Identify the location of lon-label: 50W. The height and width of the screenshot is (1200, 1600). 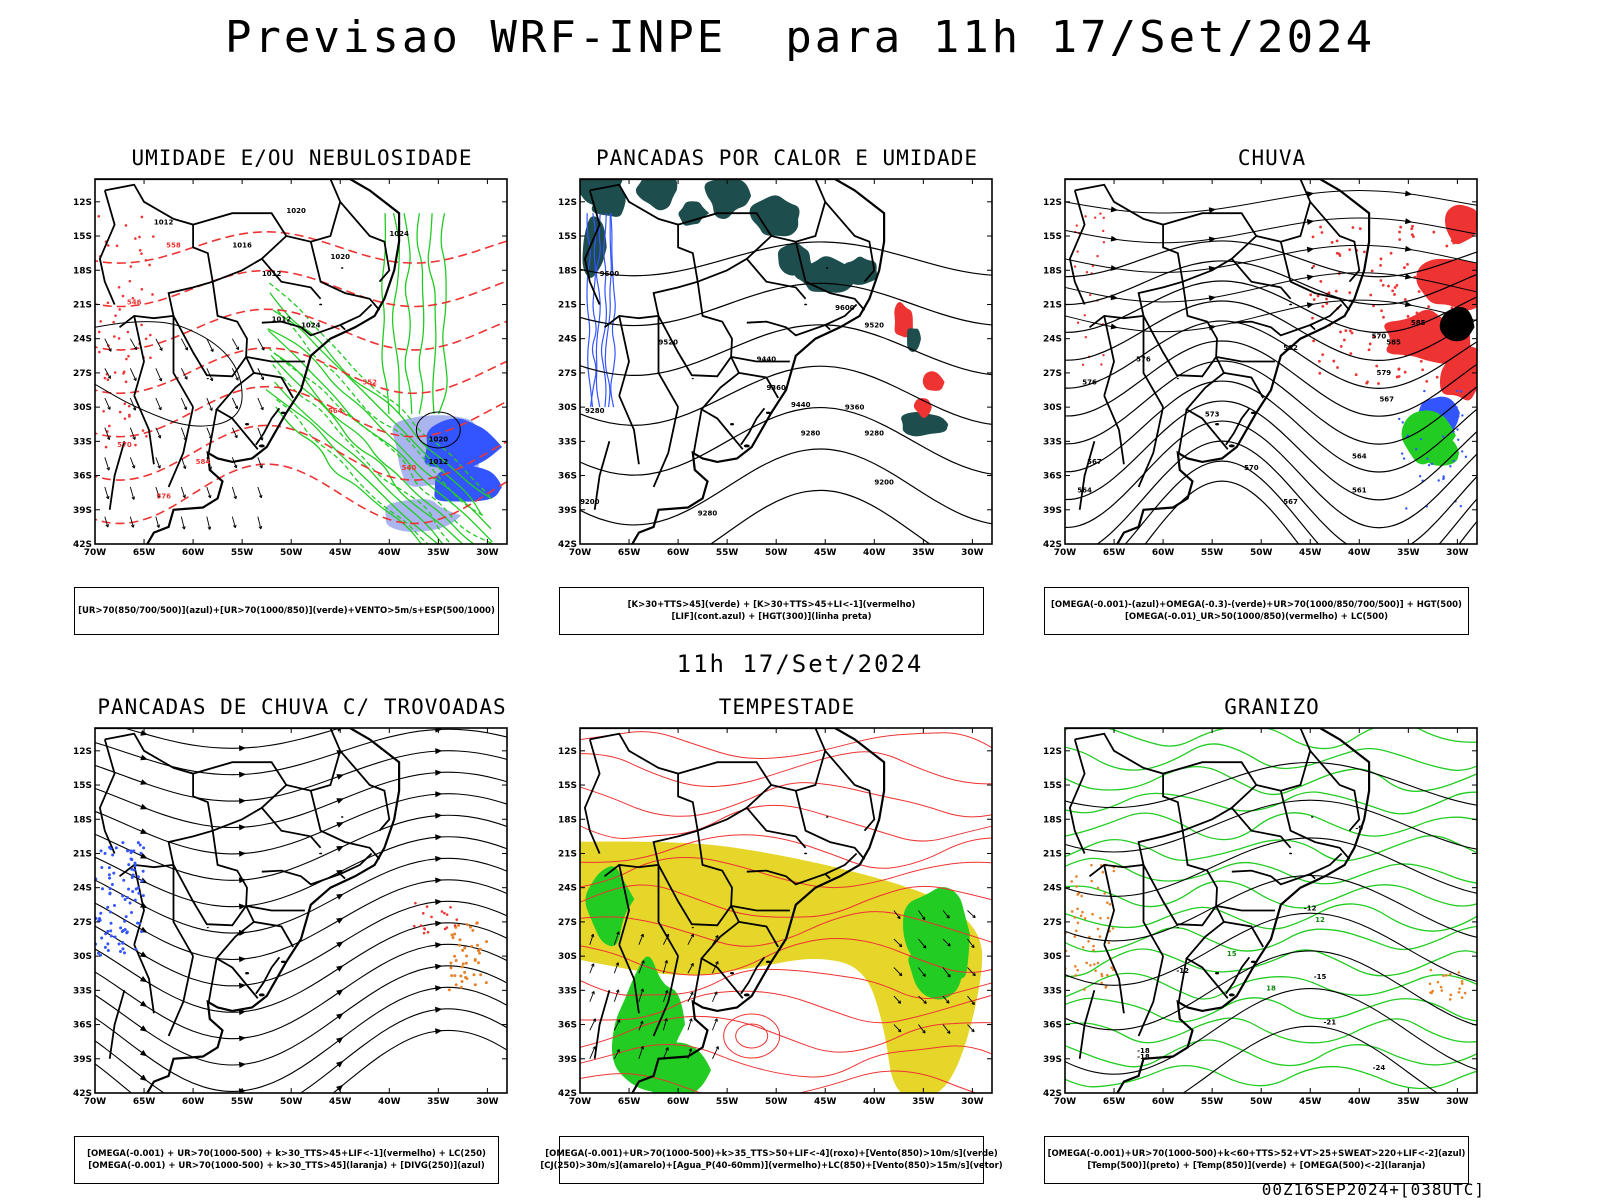
(776, 1102).